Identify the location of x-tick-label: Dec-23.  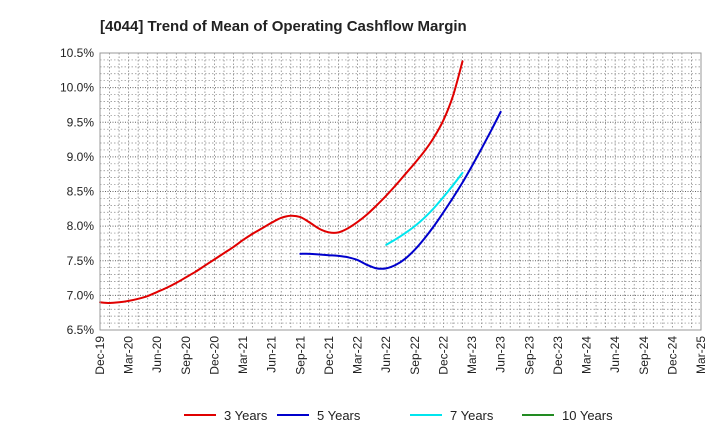
(558, 355).